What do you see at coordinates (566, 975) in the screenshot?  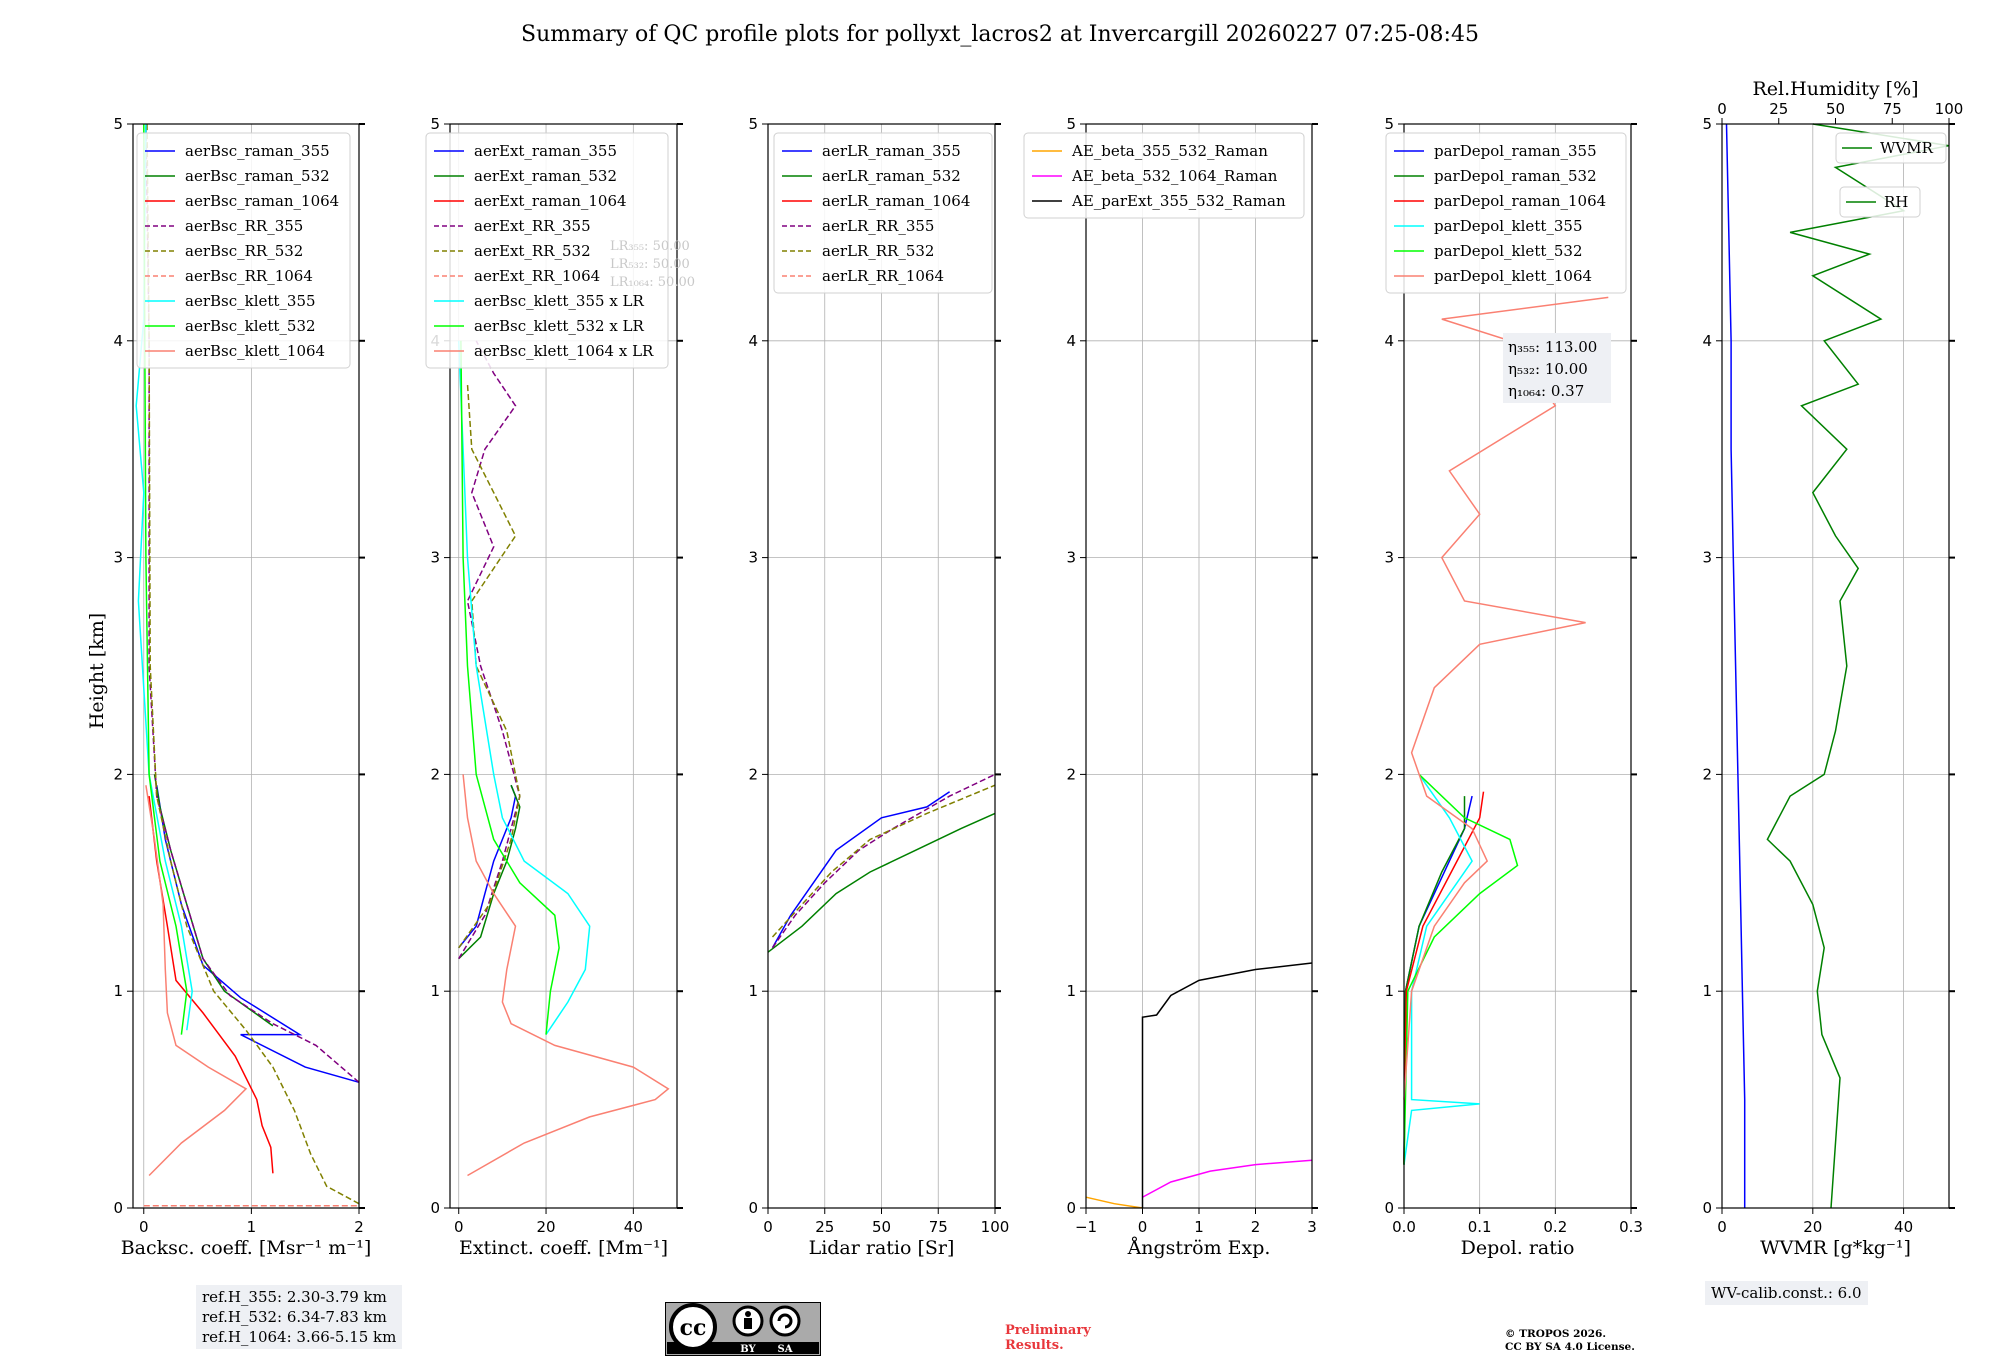 I see `series-aerBsc_klett_1064-x-LR` at bounding box center [566, 975].